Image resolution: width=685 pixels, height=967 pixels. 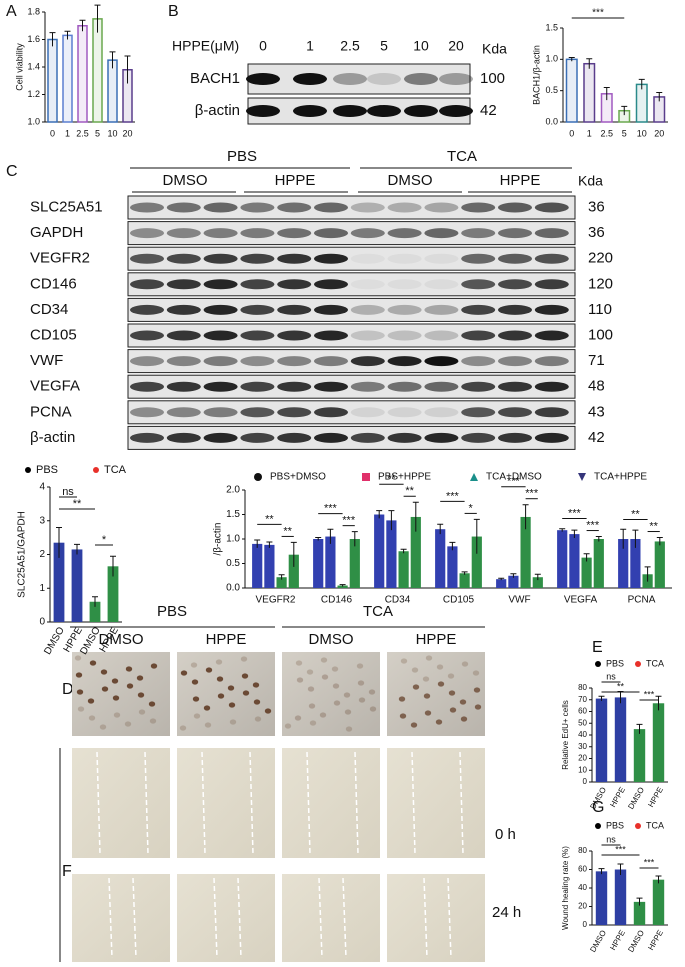 What do you see at coordinates (215, 78) in the screenshot?
I see `blot-row-label: BACH1` at bounding box center [215, 78].